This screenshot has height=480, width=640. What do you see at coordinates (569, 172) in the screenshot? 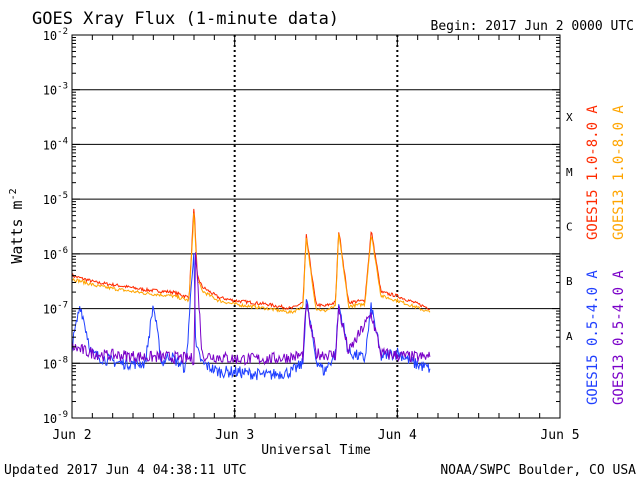
I see `flare-class-m: M` at bounding box center [569, 172].